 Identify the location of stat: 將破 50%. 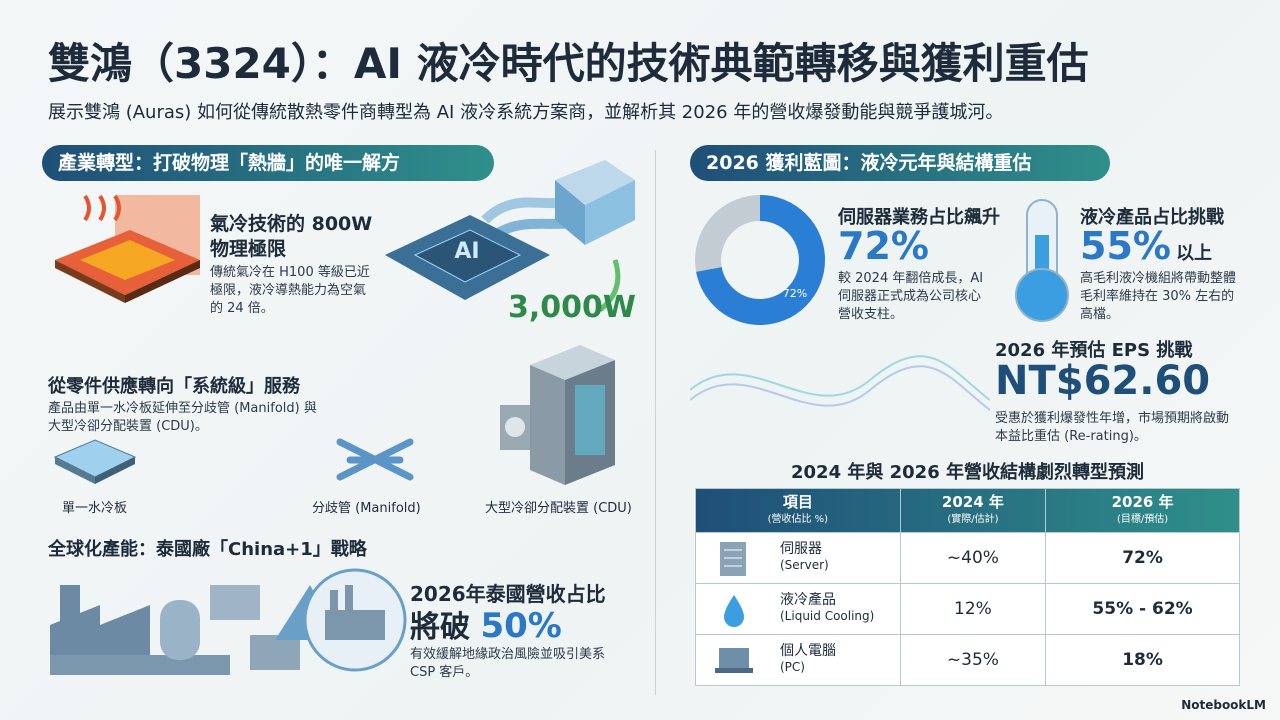
(486, 624).